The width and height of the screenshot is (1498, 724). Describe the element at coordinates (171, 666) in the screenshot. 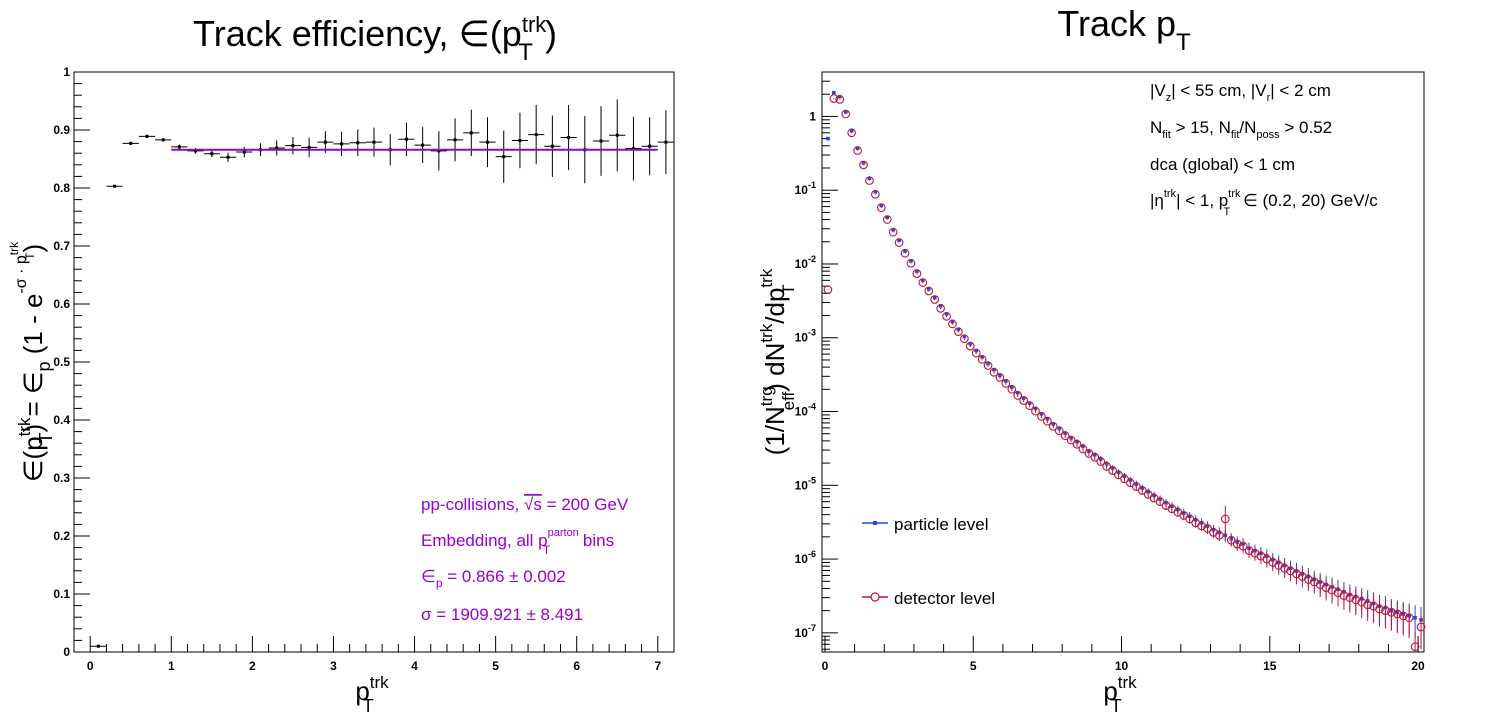

I see `left-x-tick-label: 1` at that location.